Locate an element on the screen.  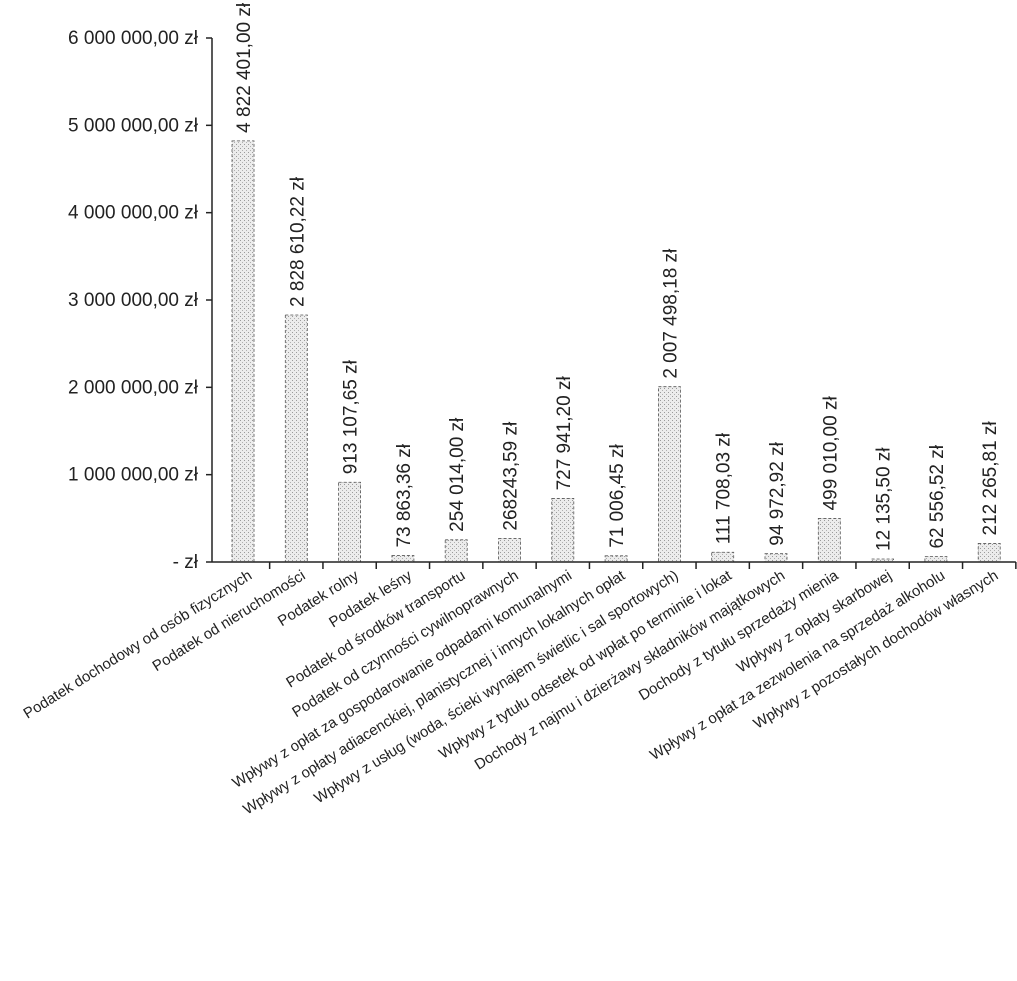
data-label: 94 972,92 zł is located at coordinates (777, 493).